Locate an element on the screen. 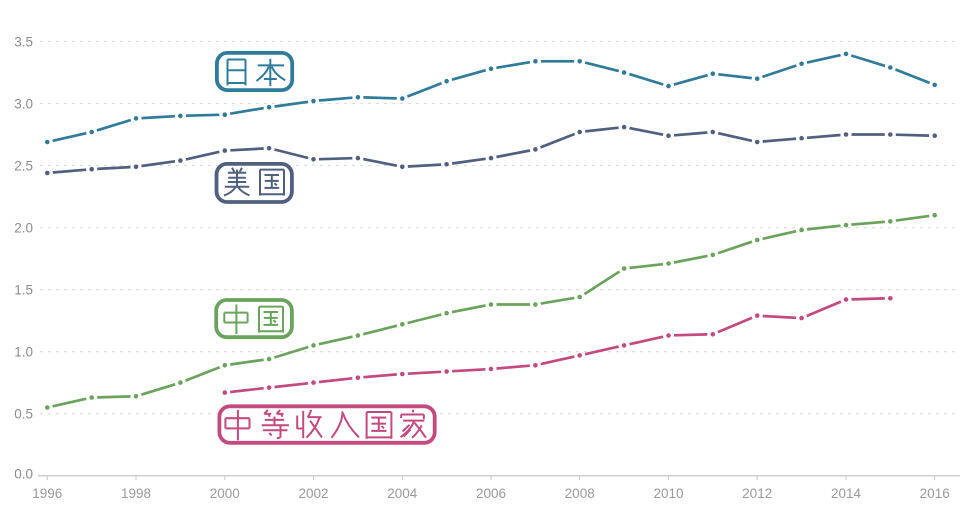  svg-text: 2006 is located at coordinates (491, 493).